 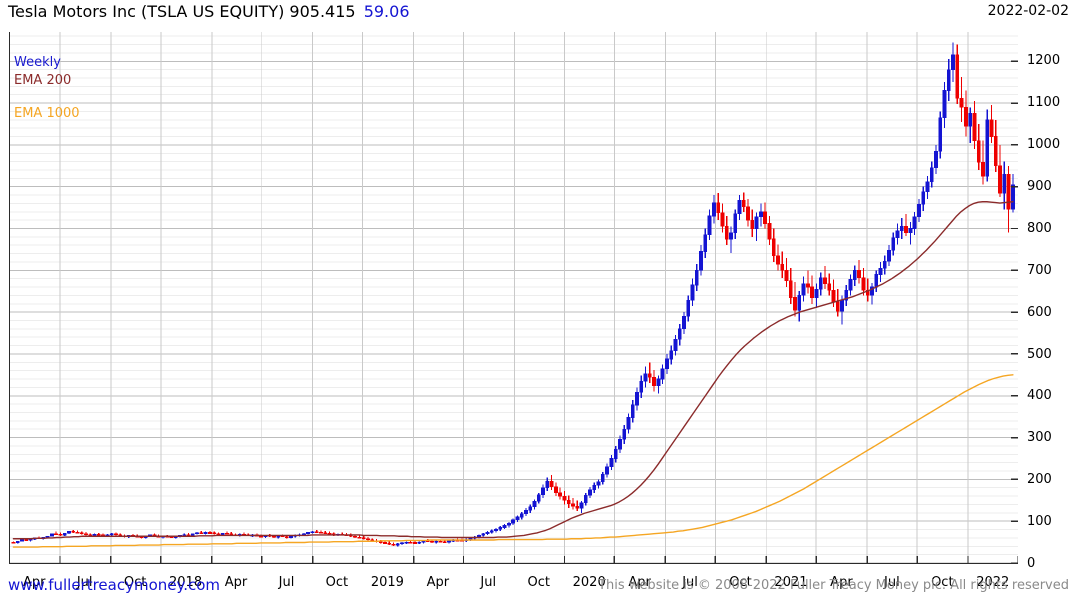 What do you see at coordinates (1044, 103) in the screenshot?
I see `y-axis-tick-label: 1100` at bounding box center [1044, 103].